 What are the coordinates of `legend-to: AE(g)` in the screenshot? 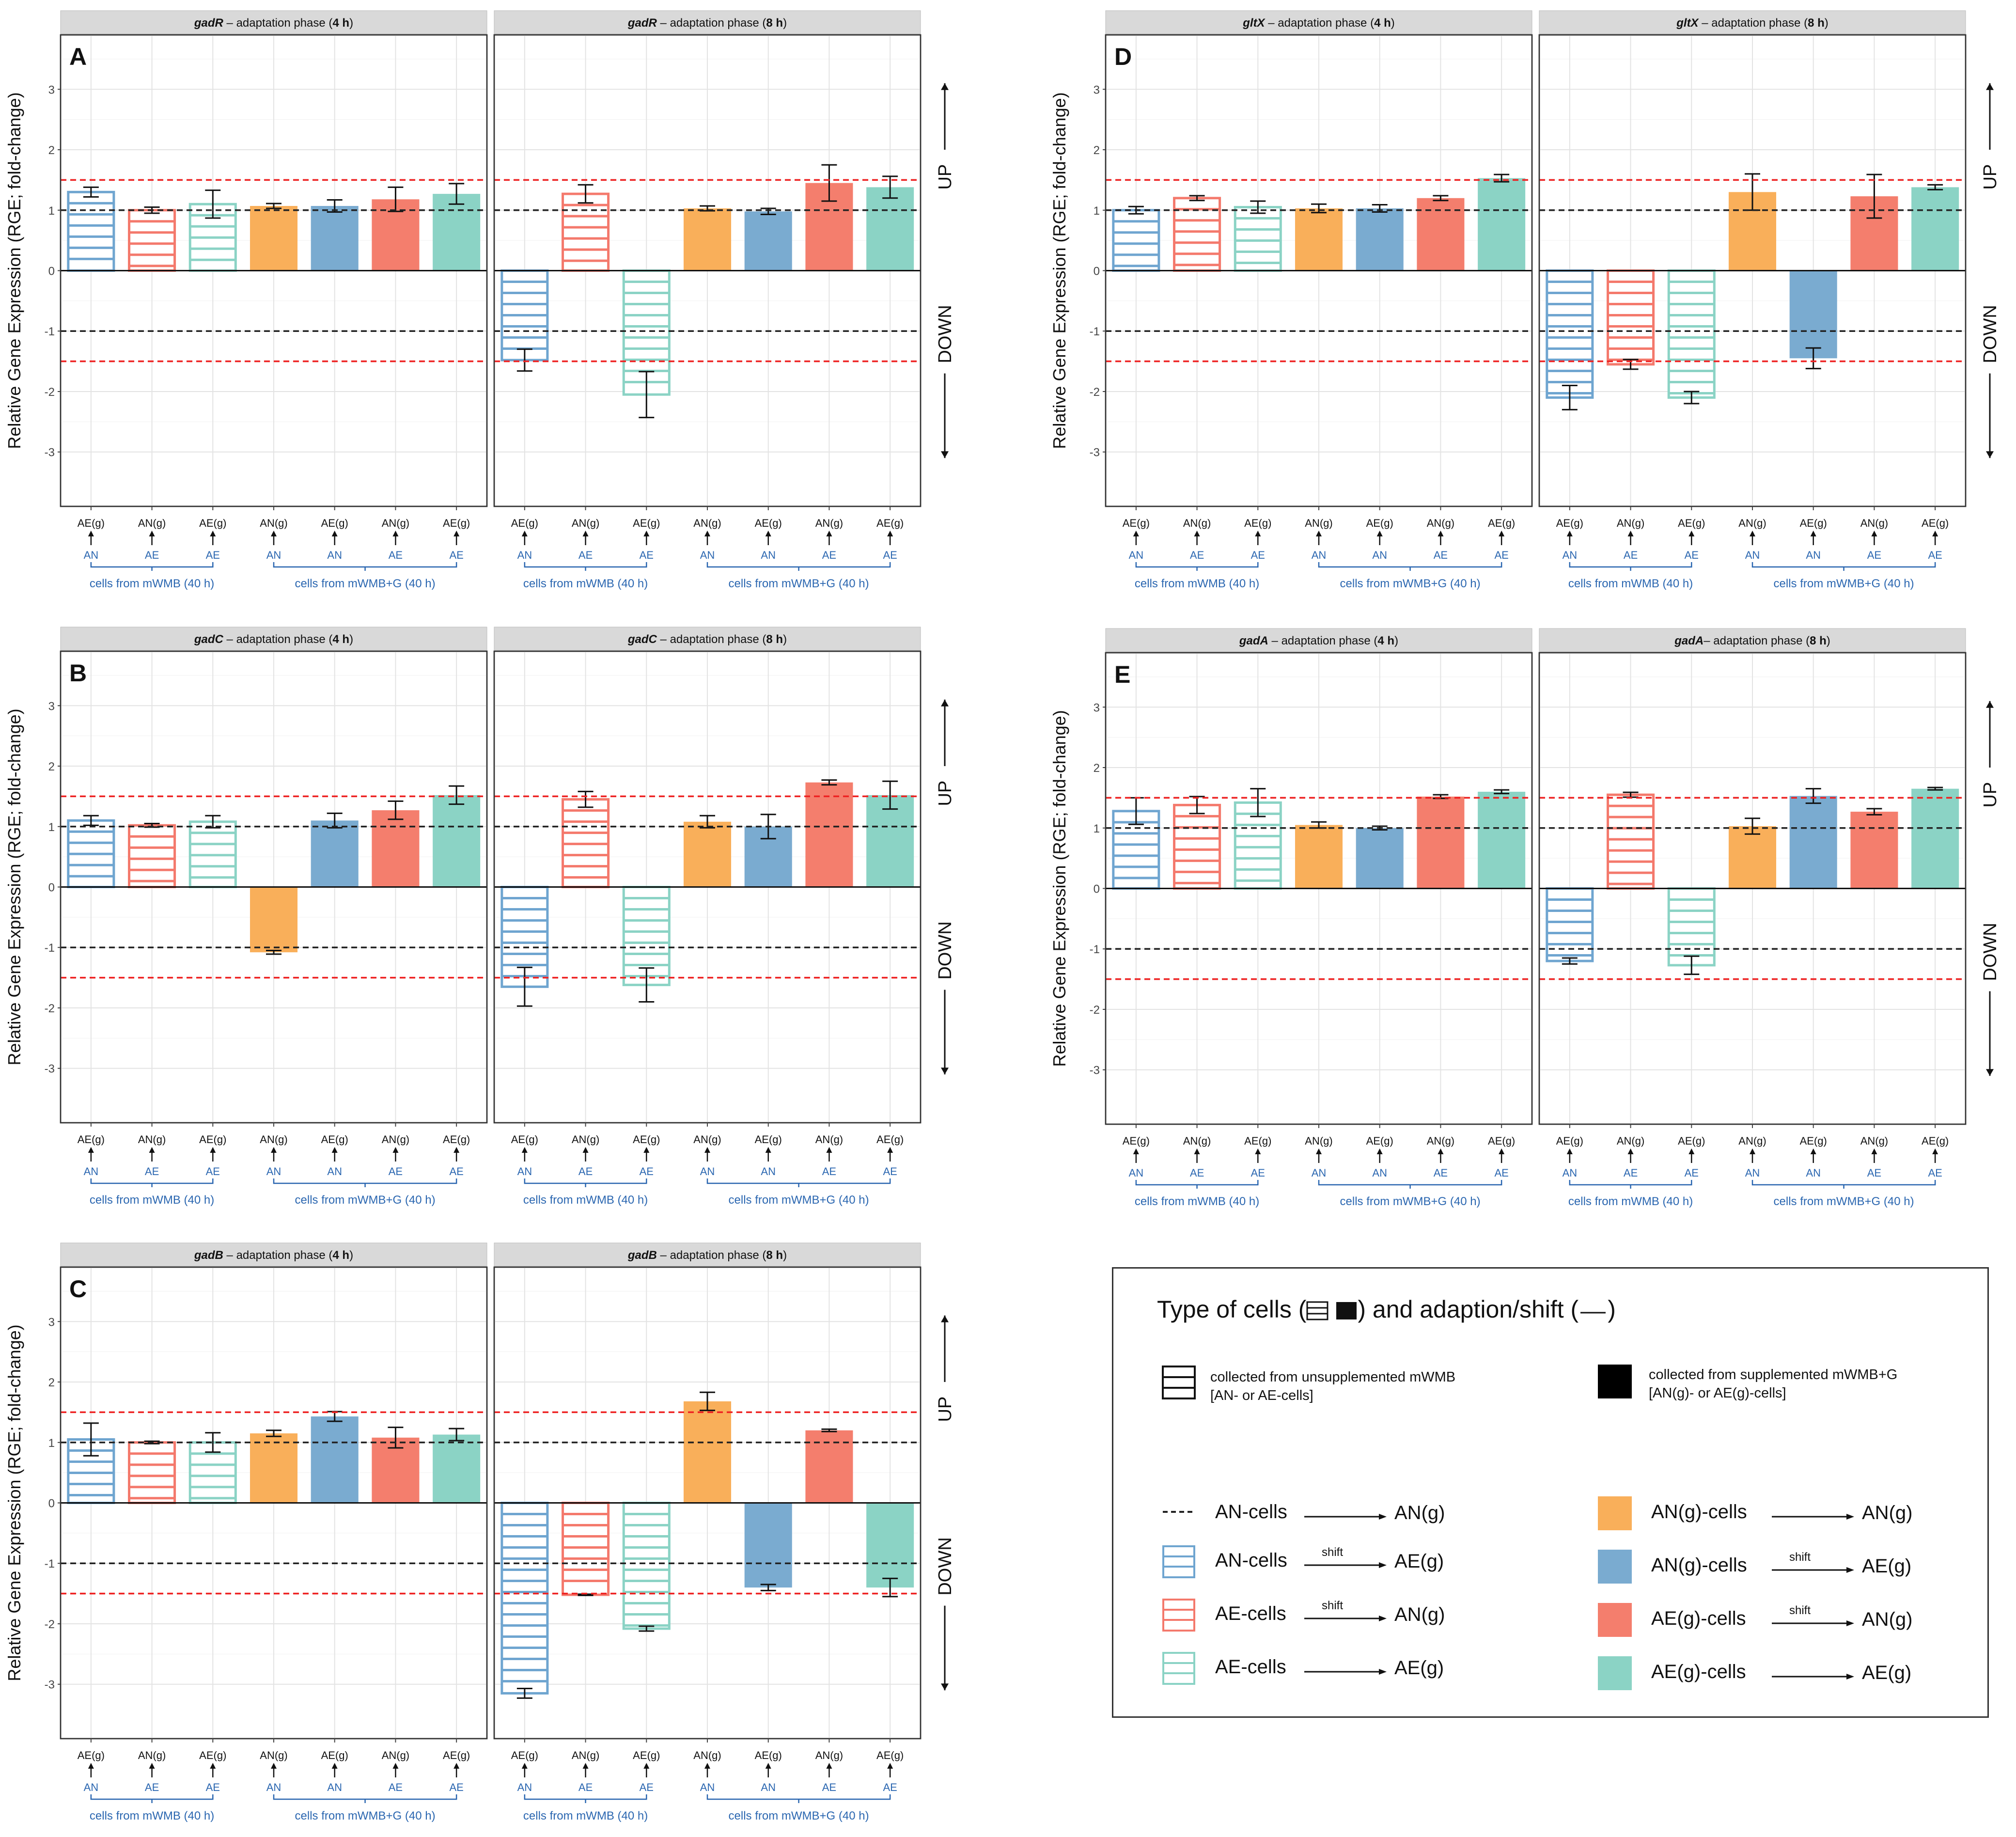 It's located at (1887, 1672).